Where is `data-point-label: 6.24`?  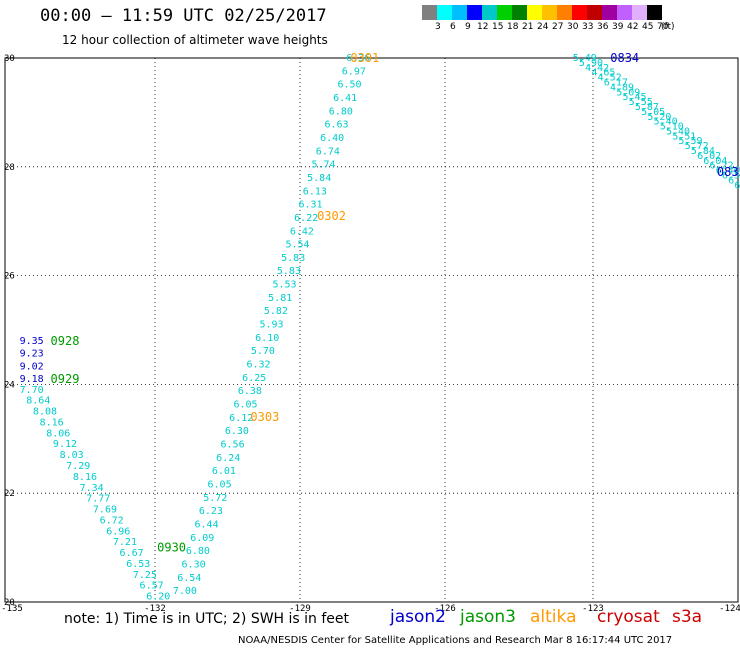 data-point-label: 6.24 is located at coordinates (228, 458).